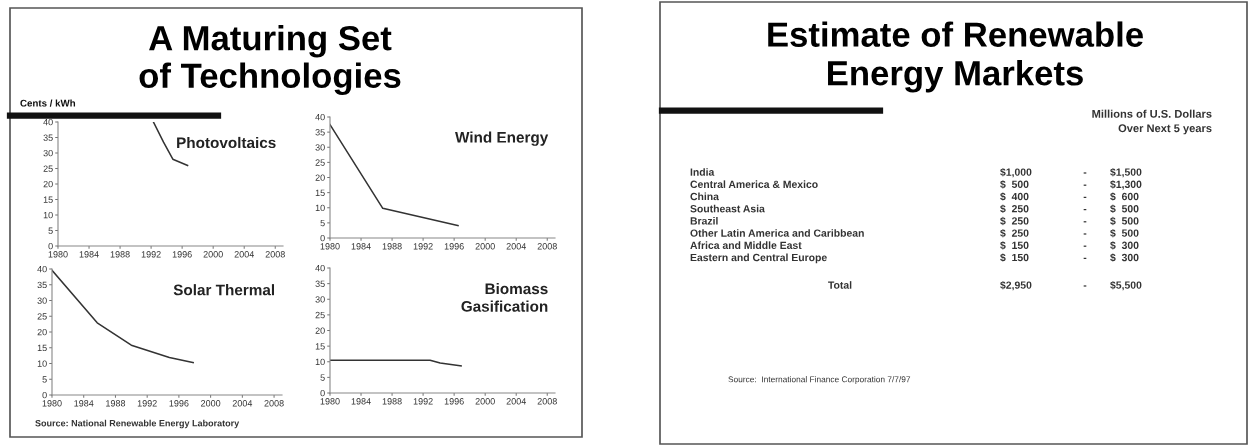  What do you see at coordinates (1124, 196) in the screenshot?
I see `text: $ 600` at bounding box center [1124, 196].